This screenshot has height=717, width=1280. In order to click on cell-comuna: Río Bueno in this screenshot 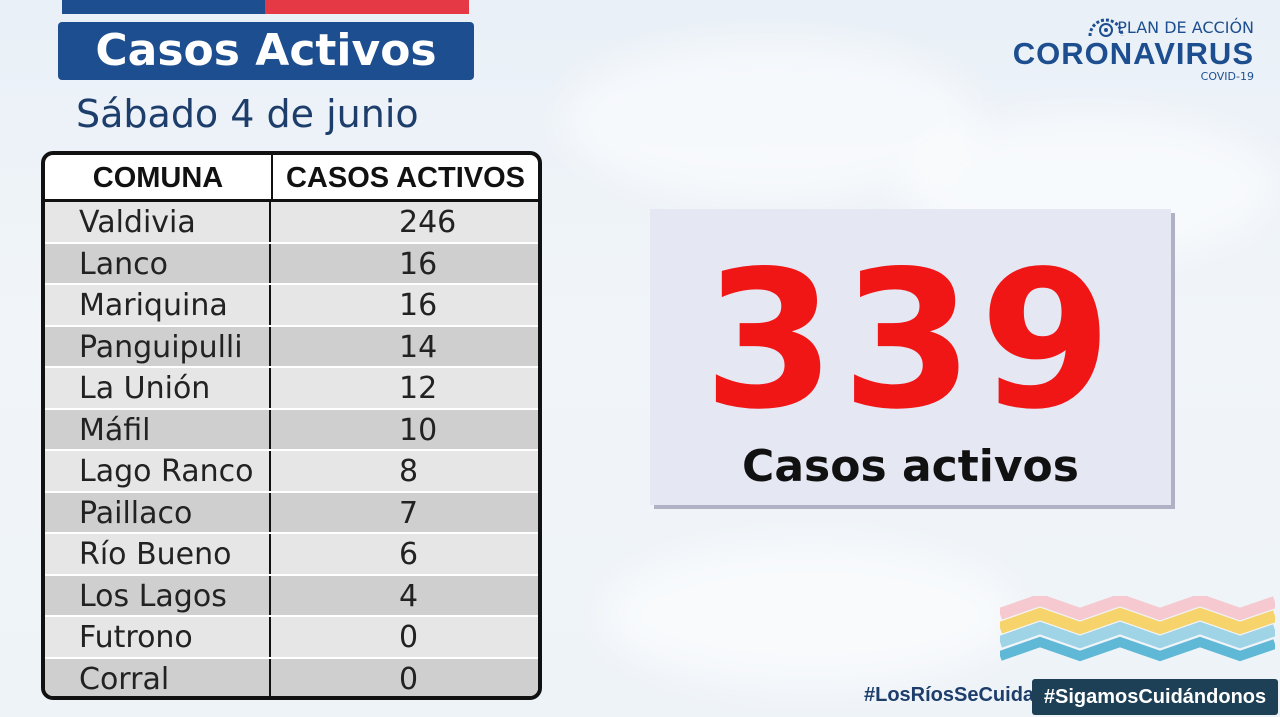, I will do `click(158, 554)`.